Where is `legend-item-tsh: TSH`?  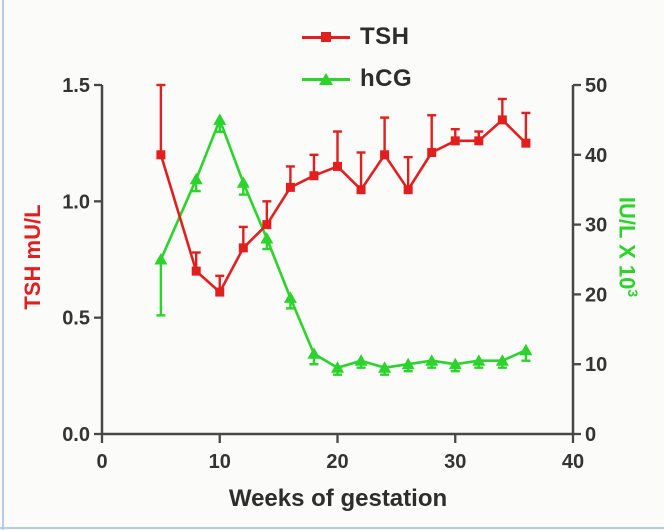
legend-item-tsh: TSH is located at coordinates (357, 36).